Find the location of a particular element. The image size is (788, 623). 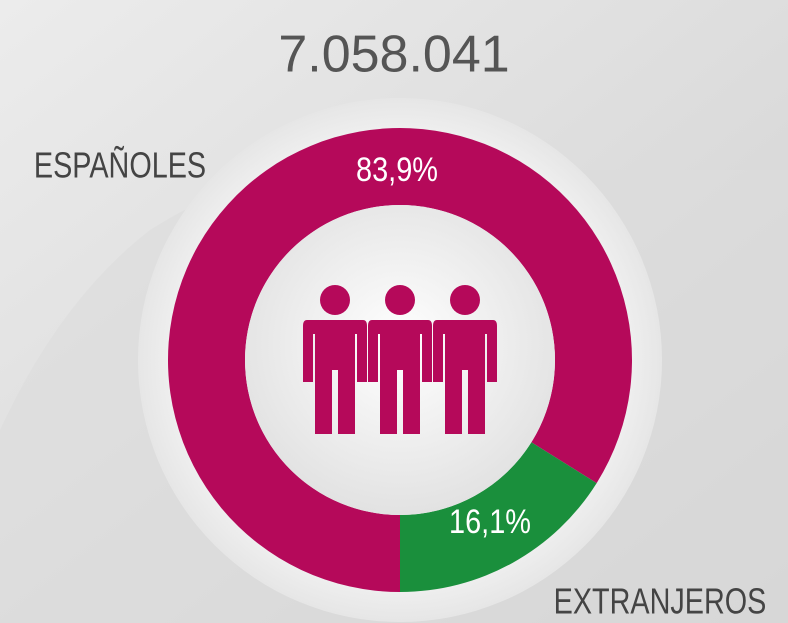

chart-title: 7.058.041 is located at coordinates (393, 55).